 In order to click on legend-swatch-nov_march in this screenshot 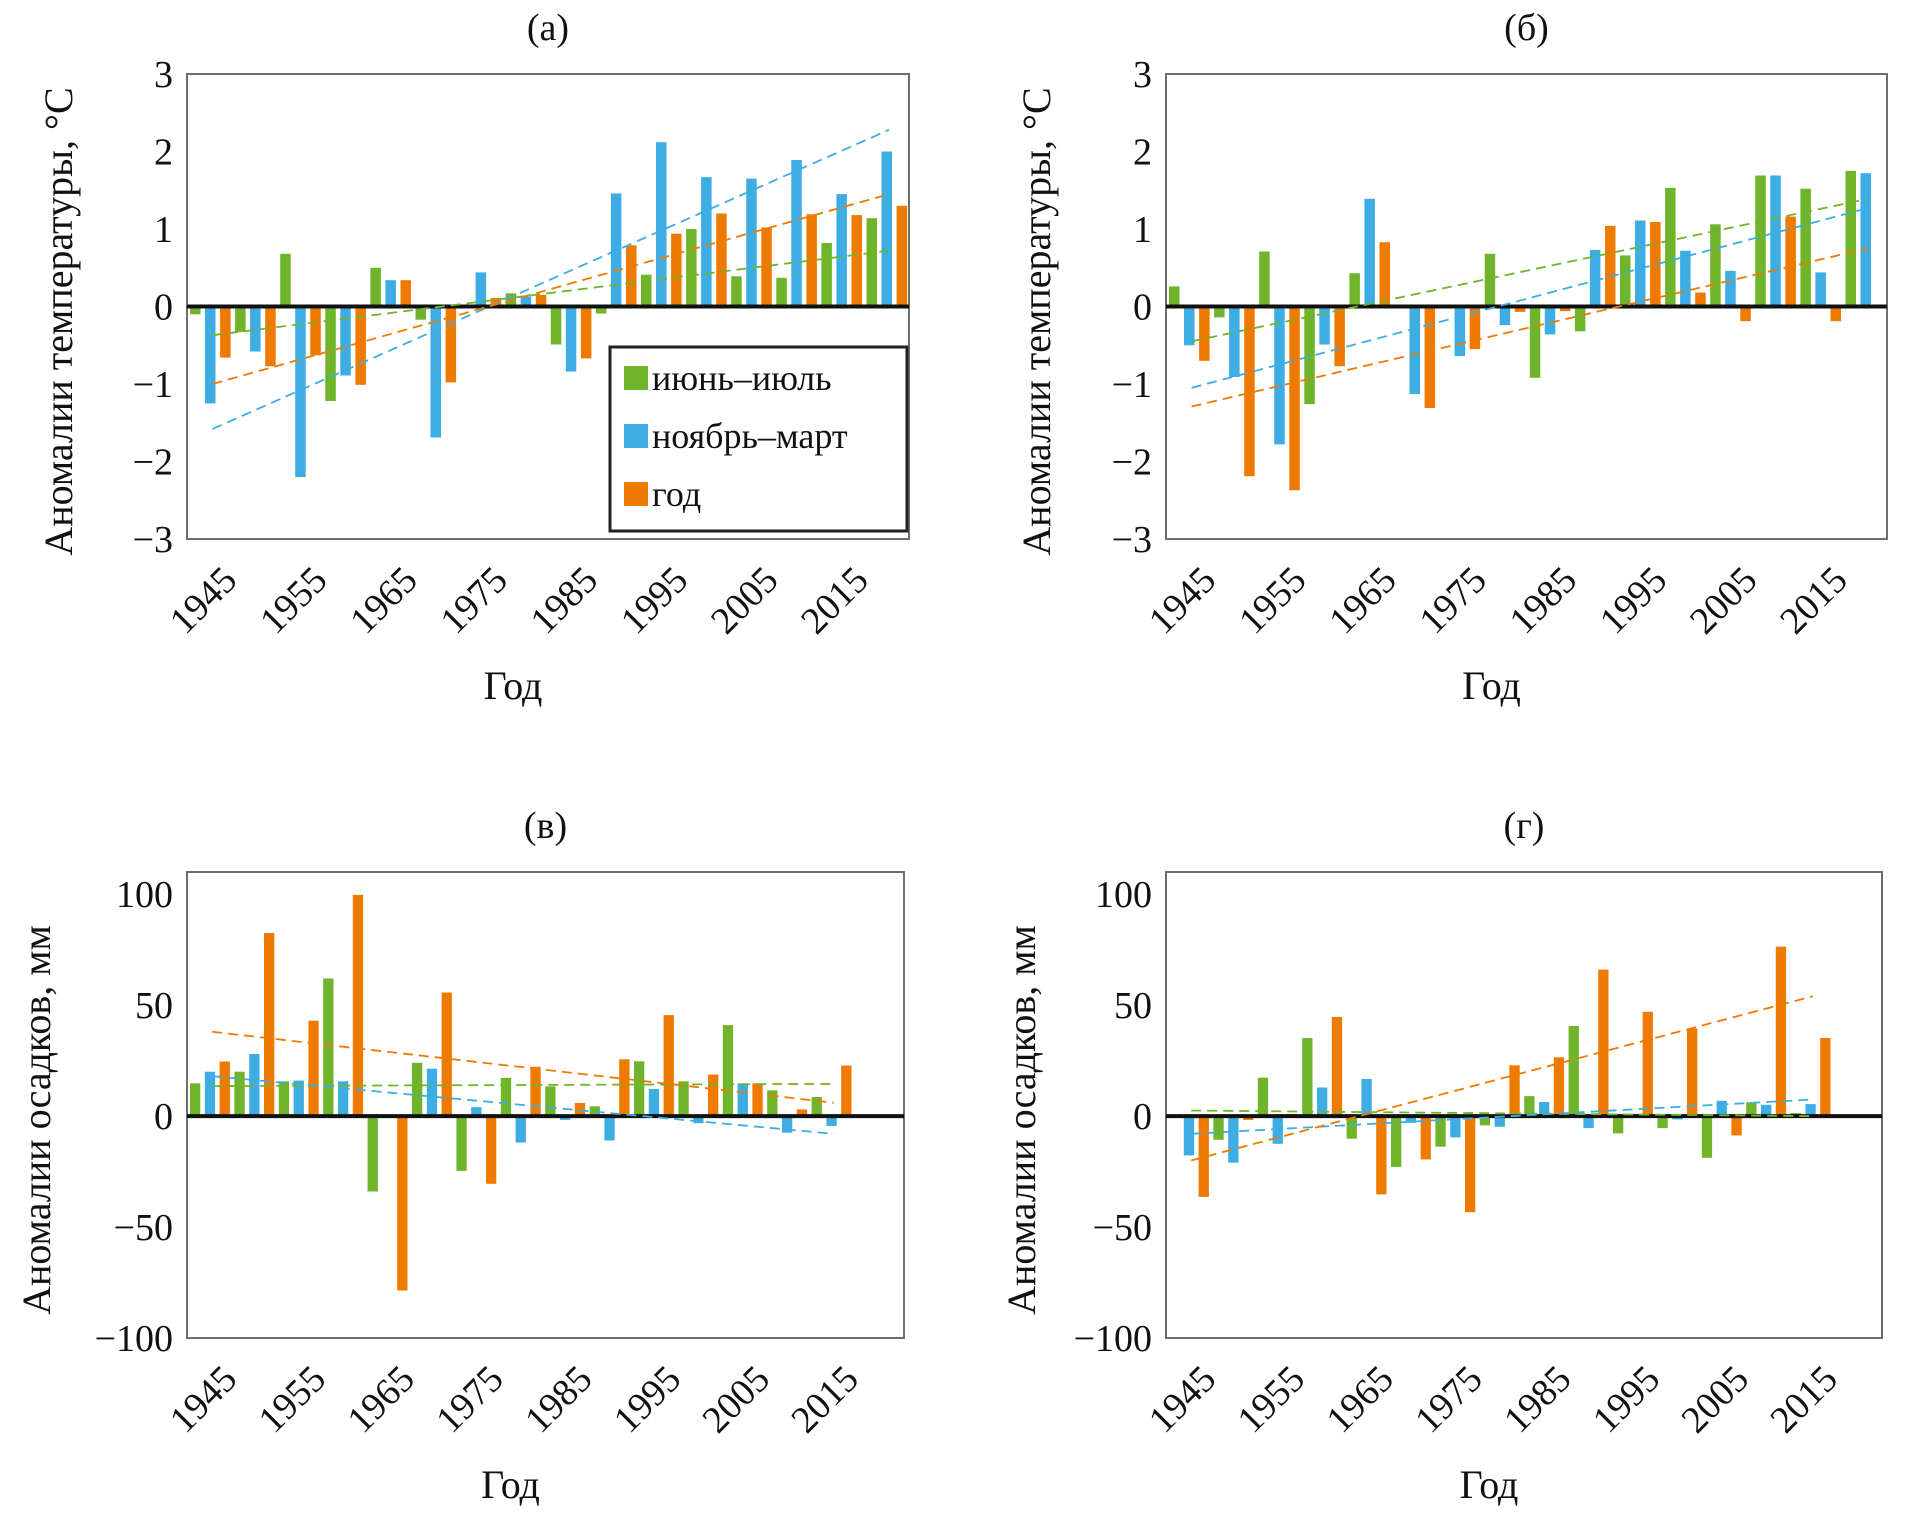, I will do `click(636, 436)`.